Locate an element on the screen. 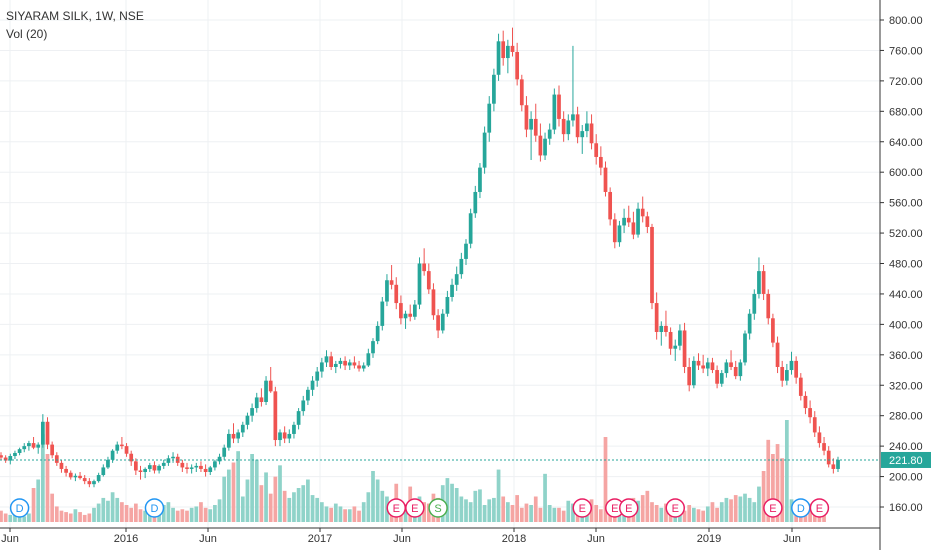 The image size is (932, 555). event-badge-D: D is located at coordinates (801, 508).